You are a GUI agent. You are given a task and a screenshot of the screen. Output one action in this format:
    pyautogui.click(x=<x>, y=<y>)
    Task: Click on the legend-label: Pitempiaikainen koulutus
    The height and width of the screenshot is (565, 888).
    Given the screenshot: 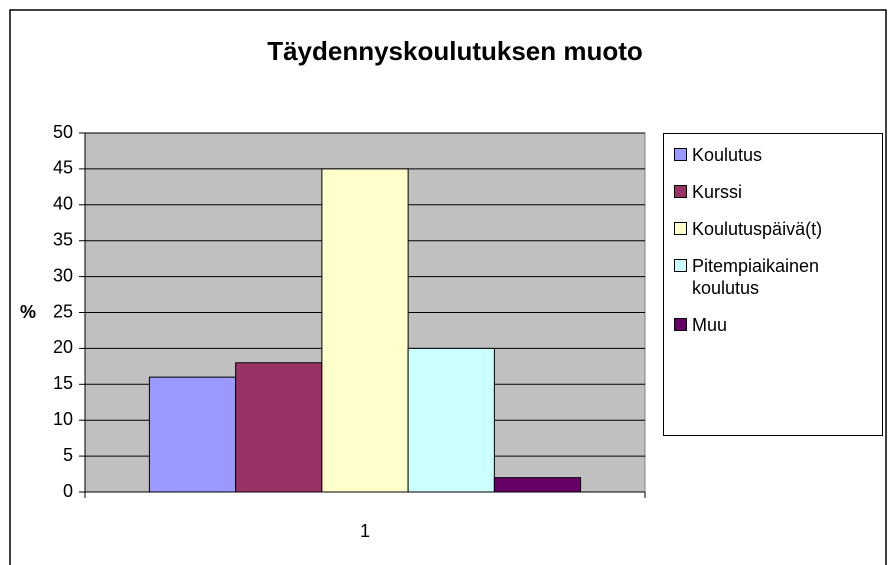 What is the action you would take?
    pyautogui.click(x=756, y=277)
    